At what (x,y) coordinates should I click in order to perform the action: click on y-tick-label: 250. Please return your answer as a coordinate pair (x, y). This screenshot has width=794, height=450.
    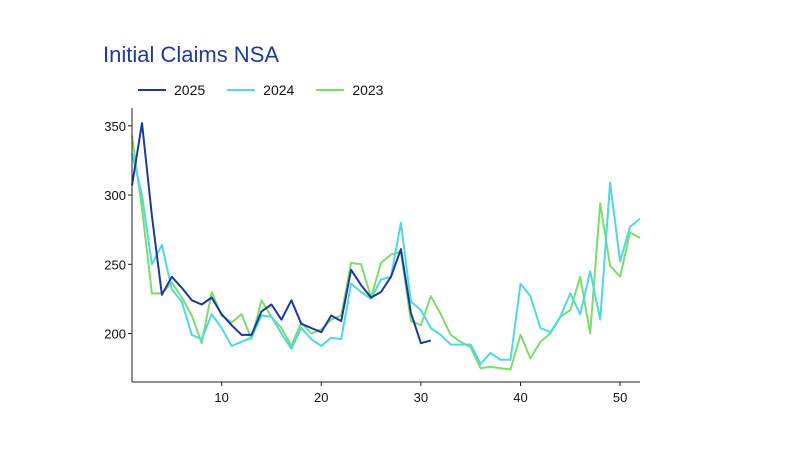
    Looking at the image, I should click on (115, 264).